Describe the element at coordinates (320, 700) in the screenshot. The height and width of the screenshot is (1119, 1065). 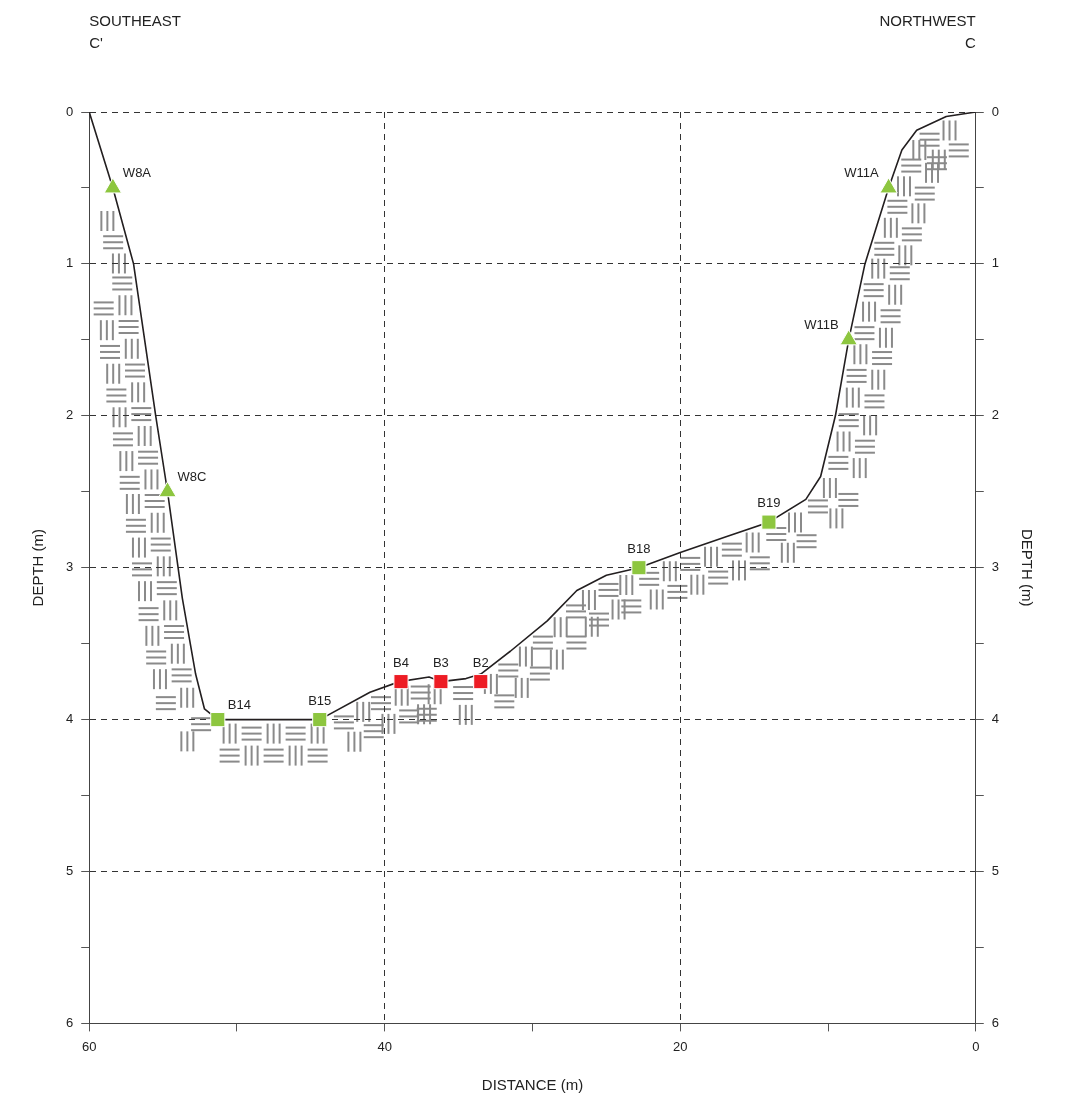
I see `annotation: B15` at that location.